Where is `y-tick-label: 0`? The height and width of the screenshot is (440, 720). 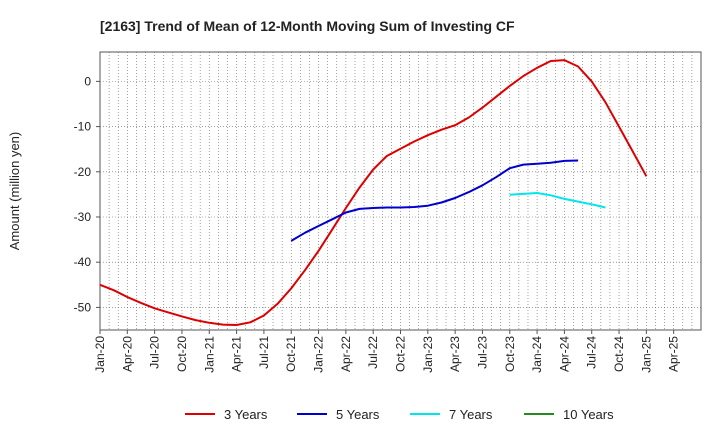 y-tick-label: 0 is located at coordinates (87, 81).